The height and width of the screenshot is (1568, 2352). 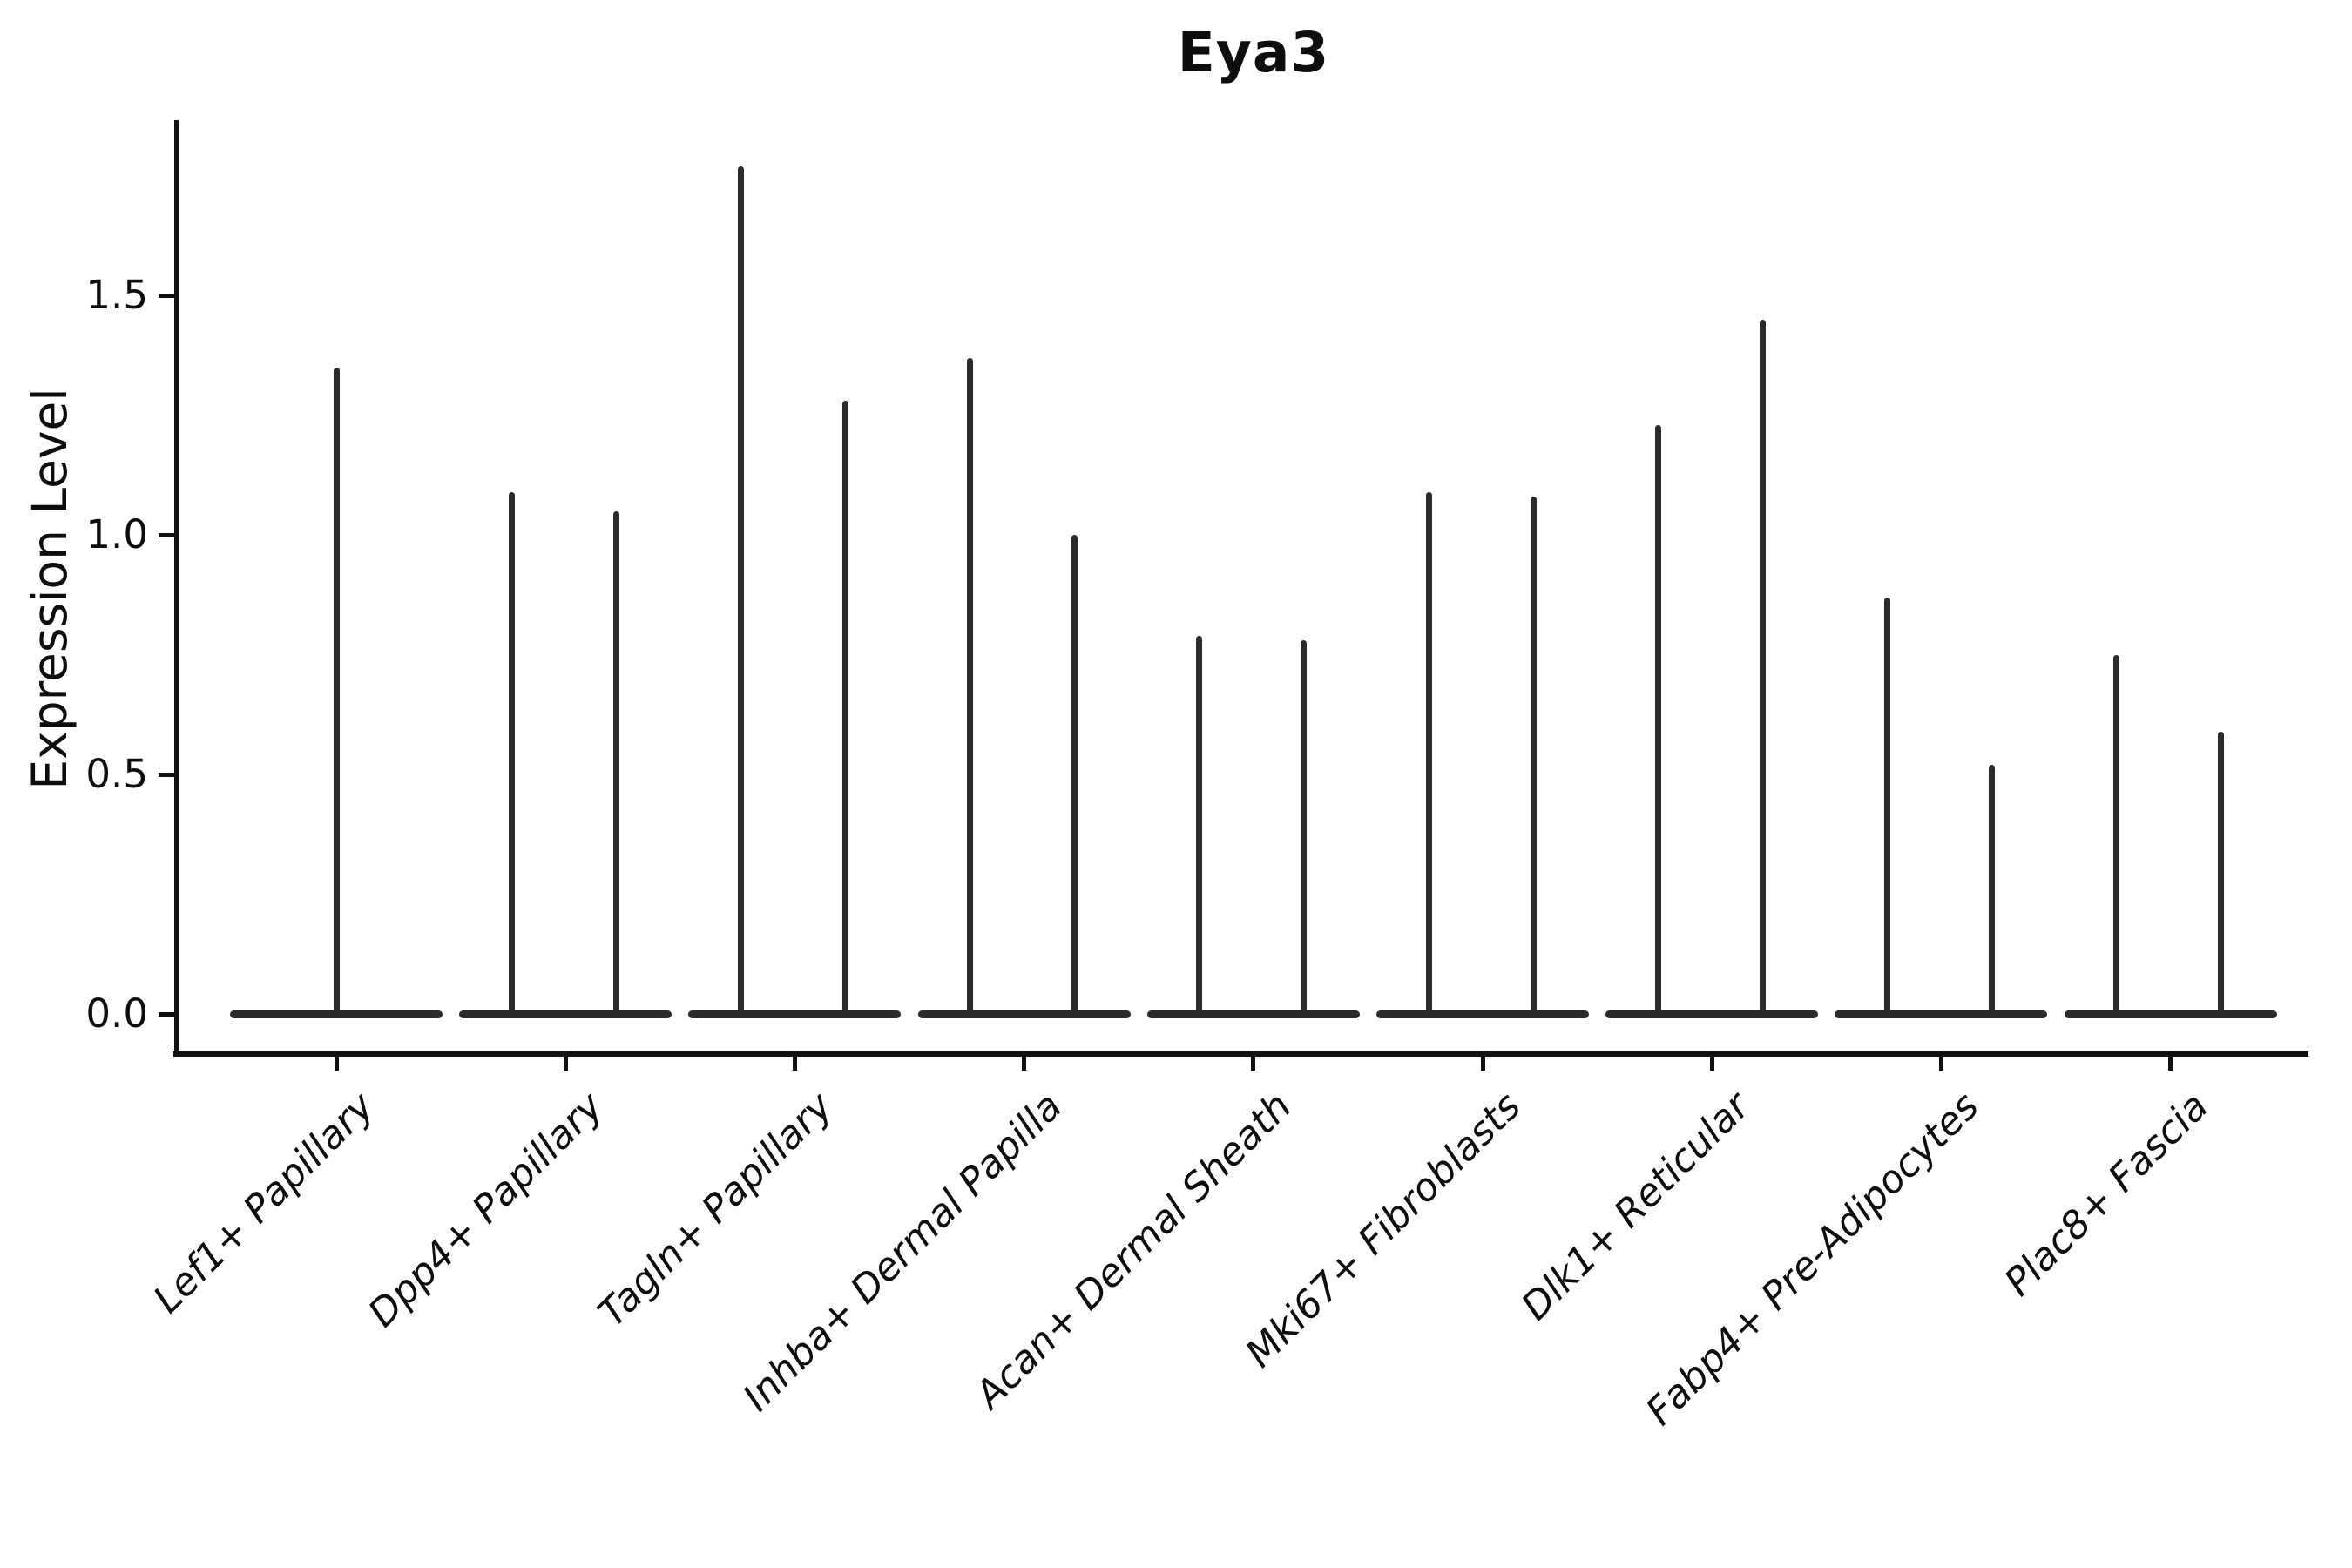 What do you see at coordinates (1253, 52) in the screenshot?
I see `chart-title: Eya3` at bounding box center [1253, 52].